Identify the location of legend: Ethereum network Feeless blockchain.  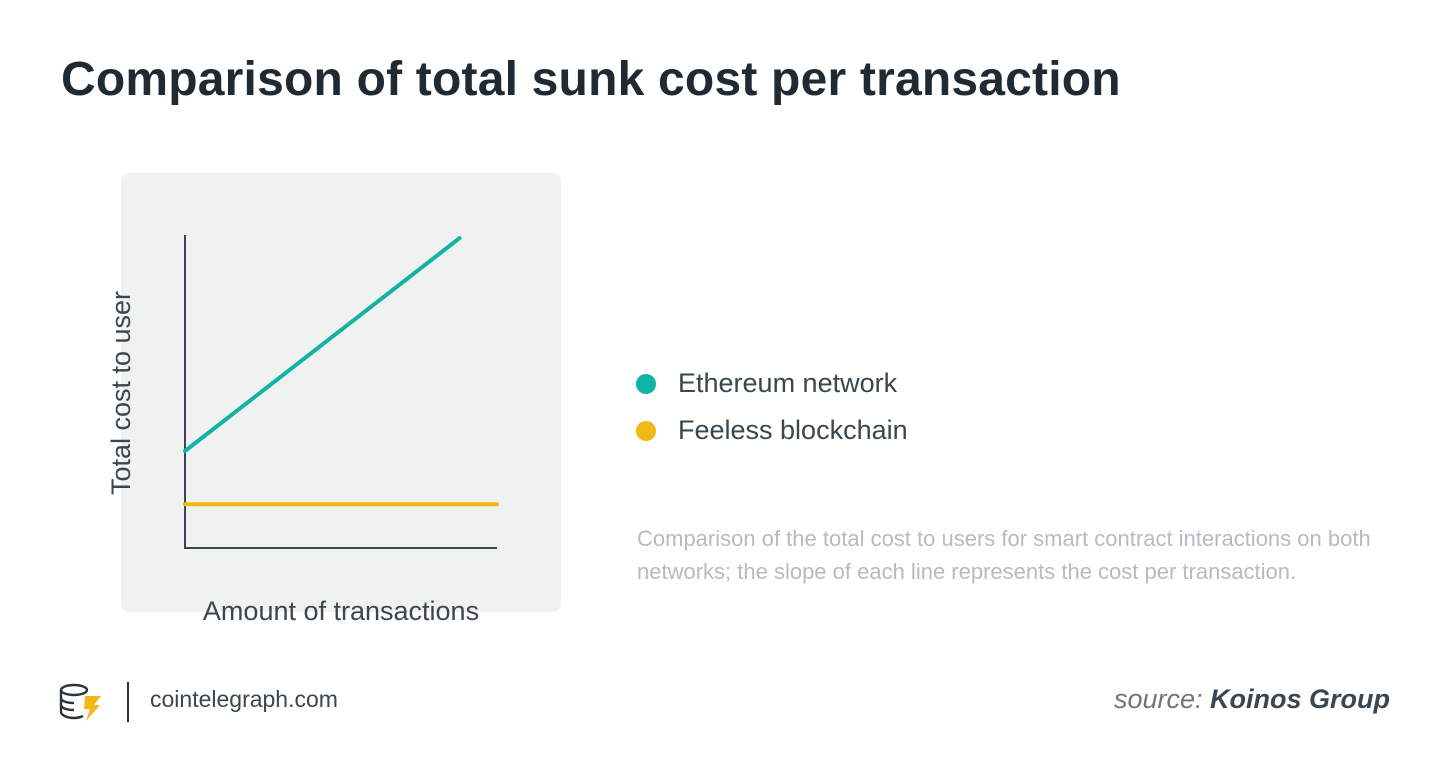
(772, 407).